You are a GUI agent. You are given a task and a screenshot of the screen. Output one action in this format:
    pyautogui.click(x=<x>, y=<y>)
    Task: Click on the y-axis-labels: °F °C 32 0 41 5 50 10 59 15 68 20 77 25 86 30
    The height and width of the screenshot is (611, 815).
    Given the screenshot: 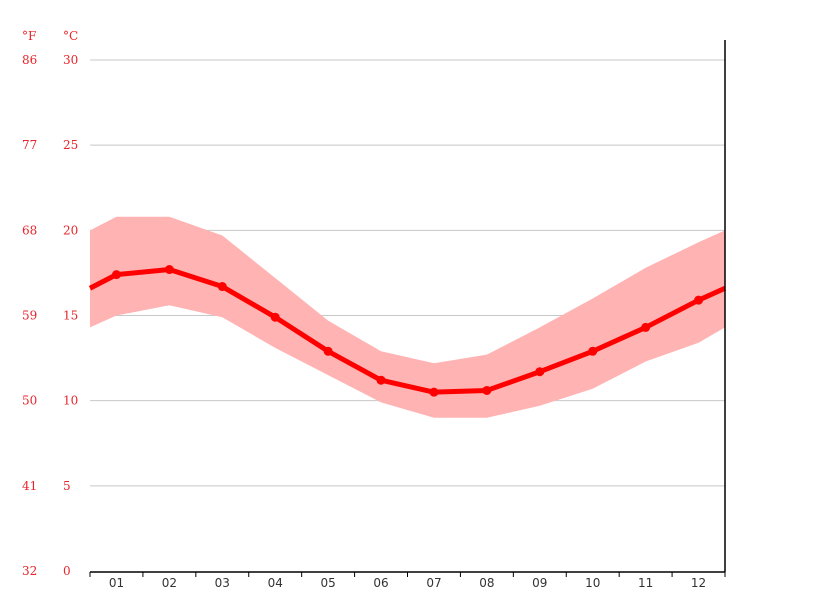 What is the action you would take?
    pyautogui.click(x=50, y=303)
    